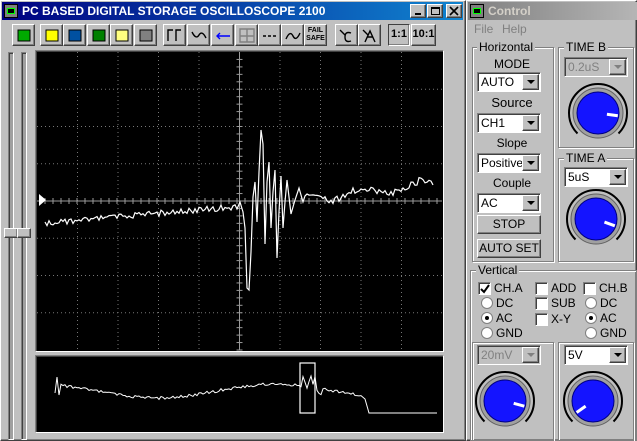 The image size is (637, 441). What do you see at coordinates (315, 38) in the screenshot?
I see `fail-safe-text: SAFE` at bounding box center [315, 38].